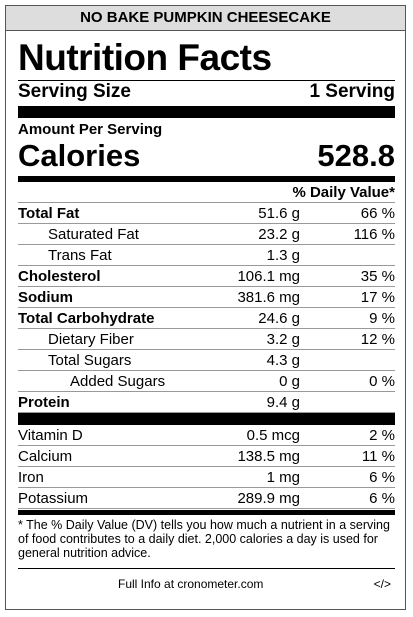 The height and width of the screenshot is (617, 413). Describe the element at coordinates (268, 498) in the screenshot. I see `nutrient-amount: 289.9 mg` at that location.